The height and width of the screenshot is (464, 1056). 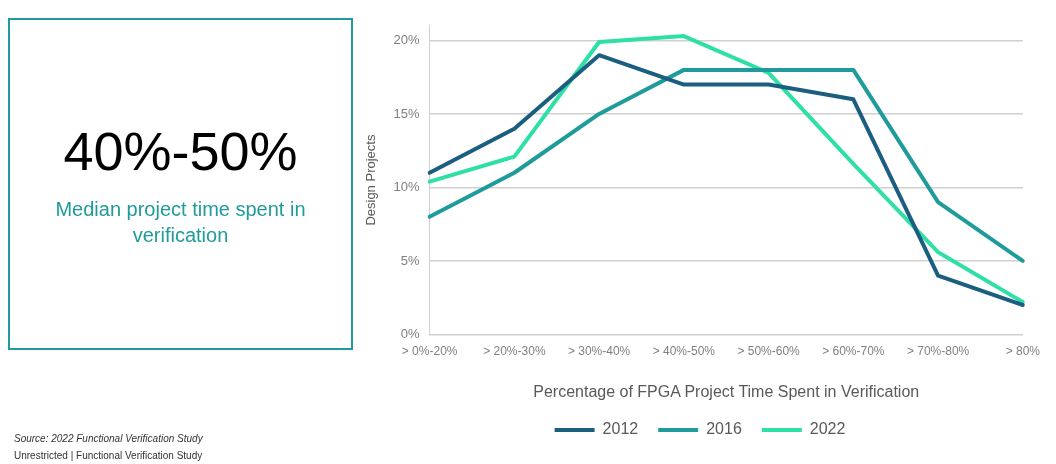 What do you see at coordinates (407, 187) in the screenshot?
I see `y-tick-label: 10%` at bounding box center [407, 187].